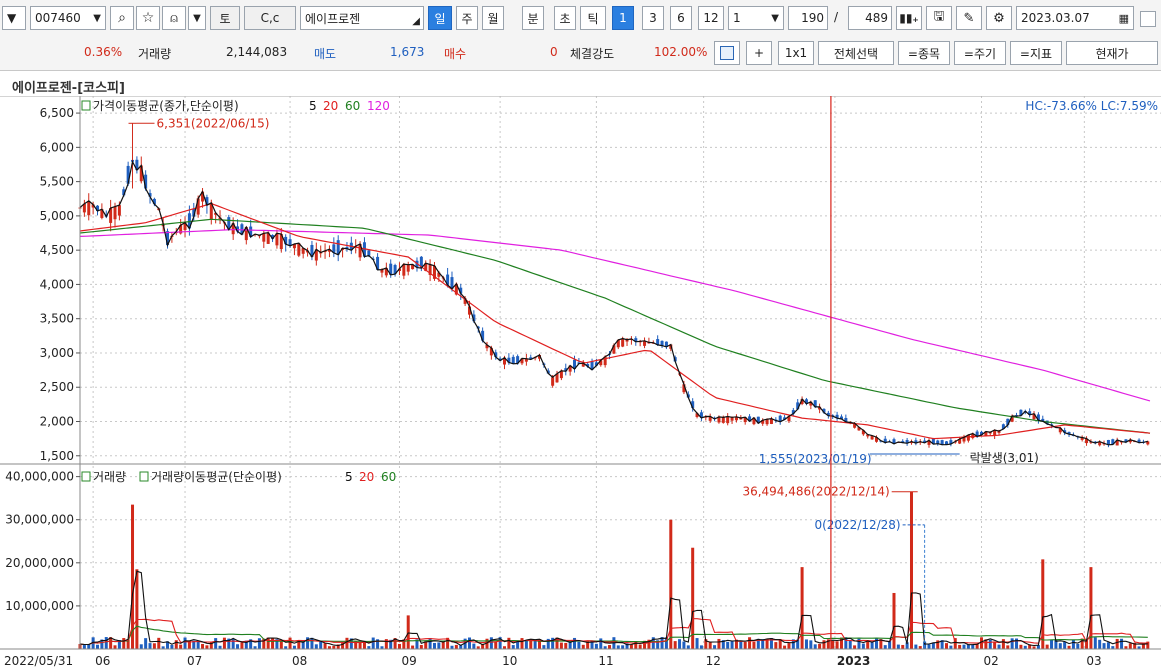 Image resolution: width=1161 pixels, height=671 pixels. What do you see at coordinates (1112, 53) in the screenshot?
I see `current-price-button: 현재가` at bounding box center [1112, 53].